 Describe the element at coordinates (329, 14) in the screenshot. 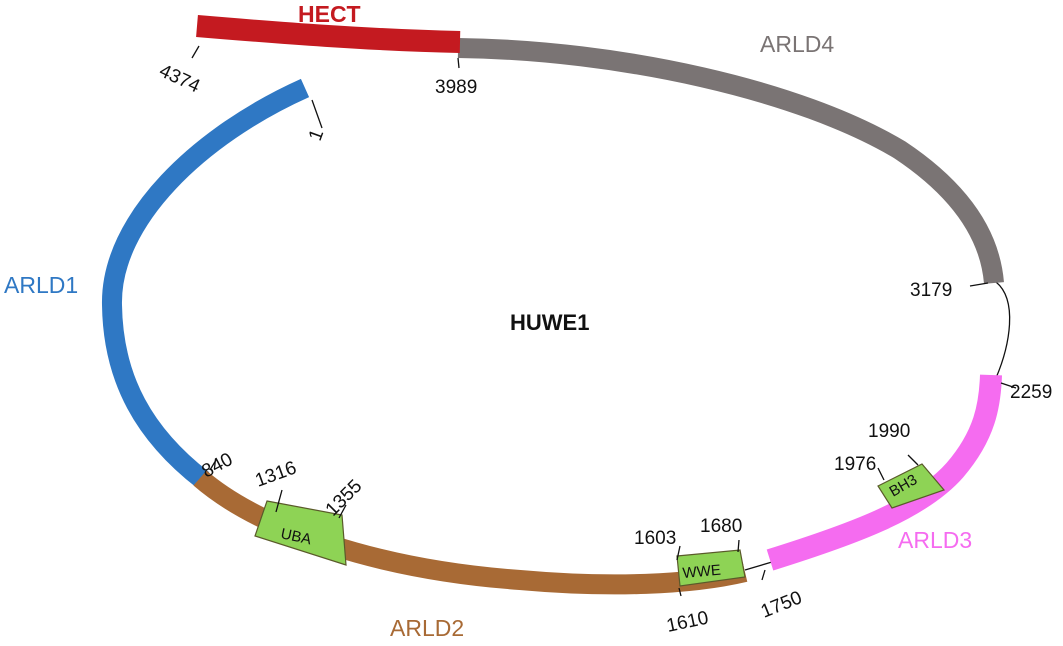

I see `domain-label-hect: HECT` at that location.